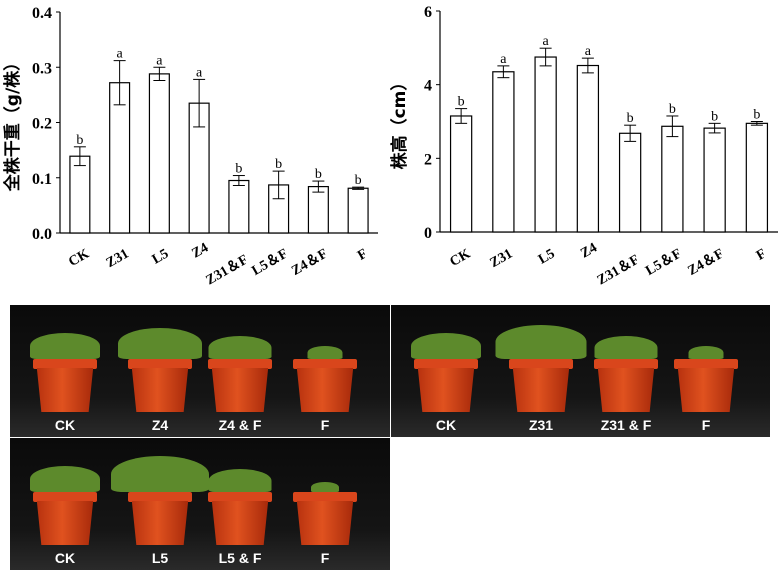 The height and width of the screenshot is (574, 781). Describe the element at coordinates (160, 425) in the screenshot. I see `photo-label: Z4` at that location.